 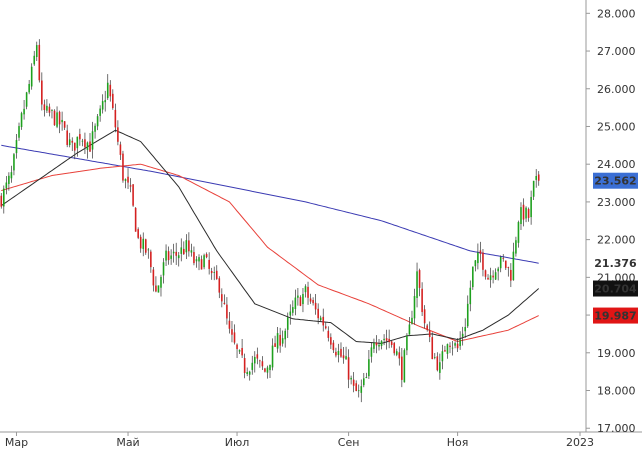 I want to click on y-tick-label: 28.000, so click(x=616, y=13).